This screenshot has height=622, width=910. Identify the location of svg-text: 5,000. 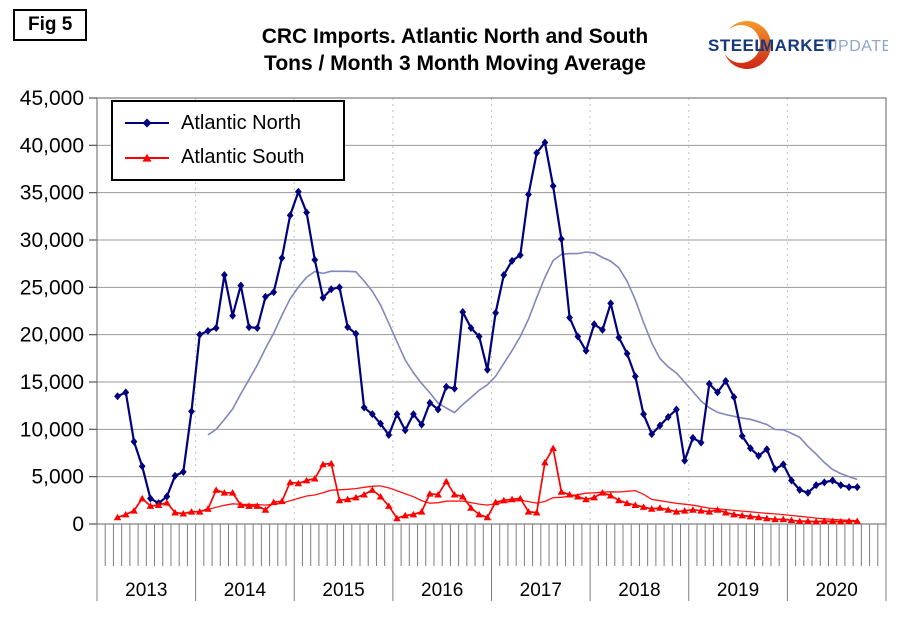
(57, 477).